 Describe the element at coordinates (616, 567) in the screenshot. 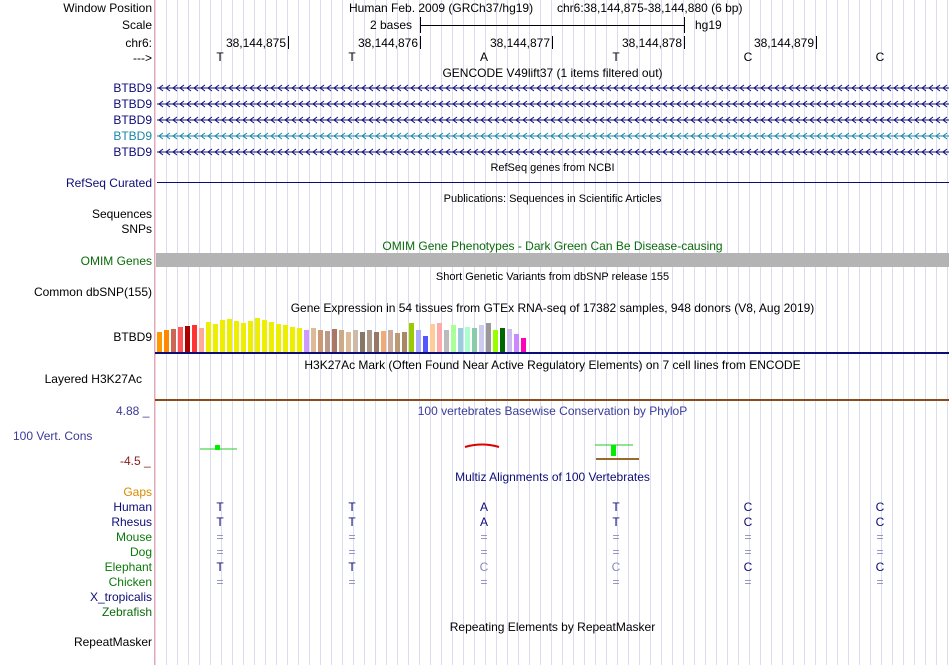

I see `multiz-base: C` at that location.